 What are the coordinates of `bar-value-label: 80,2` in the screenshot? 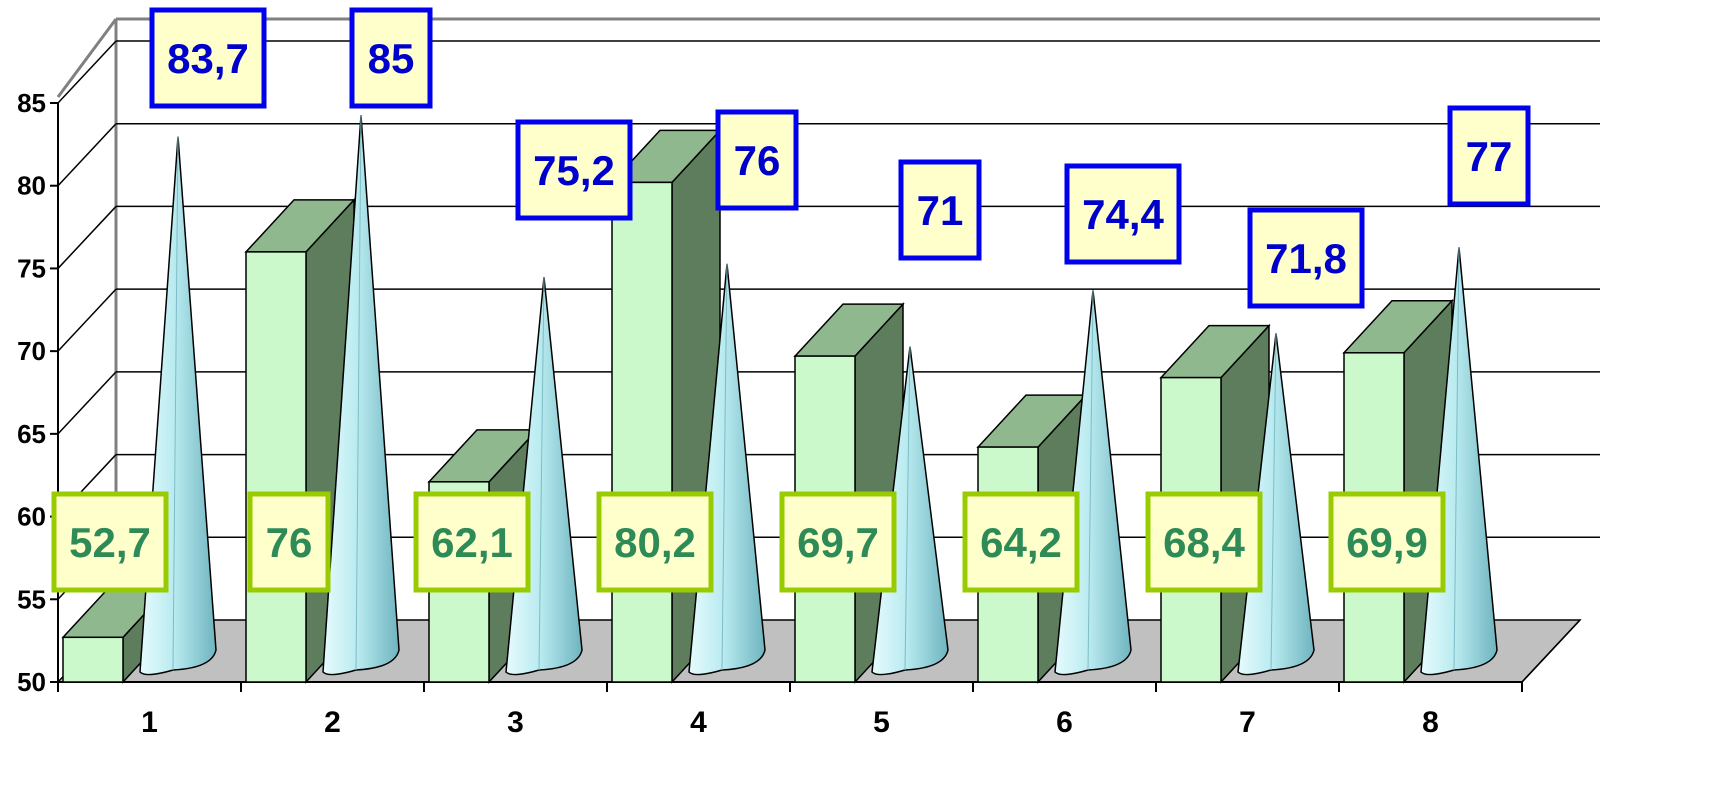 It's located at (655, 542).